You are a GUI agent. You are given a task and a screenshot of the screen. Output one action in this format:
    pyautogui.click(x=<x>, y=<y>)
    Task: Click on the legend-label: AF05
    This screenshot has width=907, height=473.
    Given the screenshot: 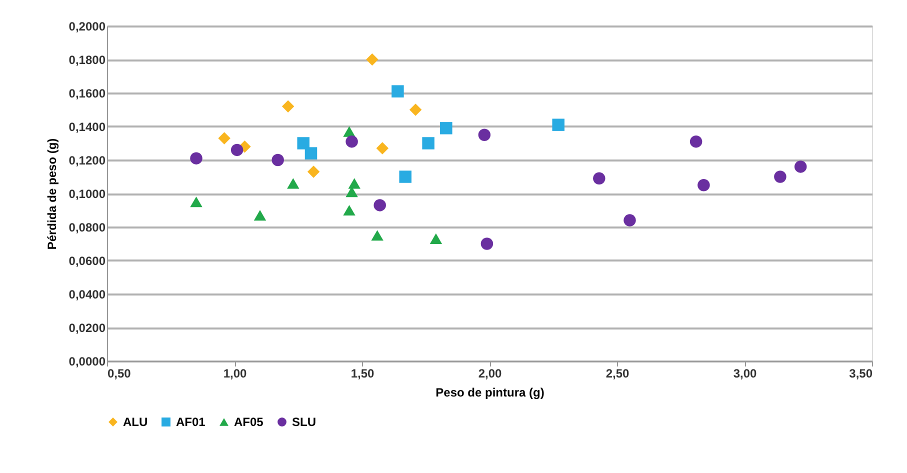 What is the action you would take?
    pyautogui.click(x=249, y=422)
    